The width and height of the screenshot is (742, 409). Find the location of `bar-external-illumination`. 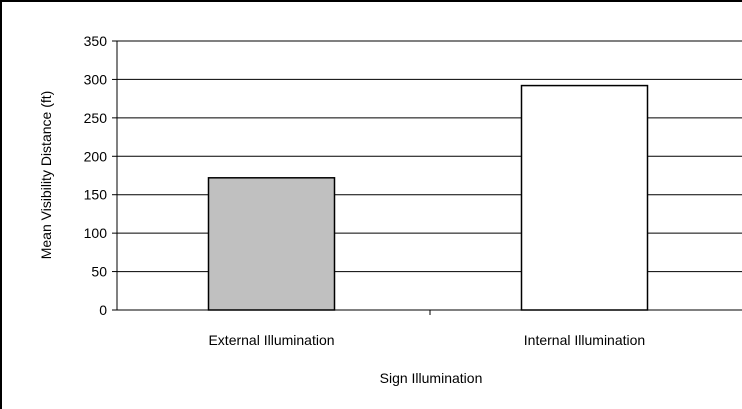

bar-external-illumination is located at coordinates (271, 244).